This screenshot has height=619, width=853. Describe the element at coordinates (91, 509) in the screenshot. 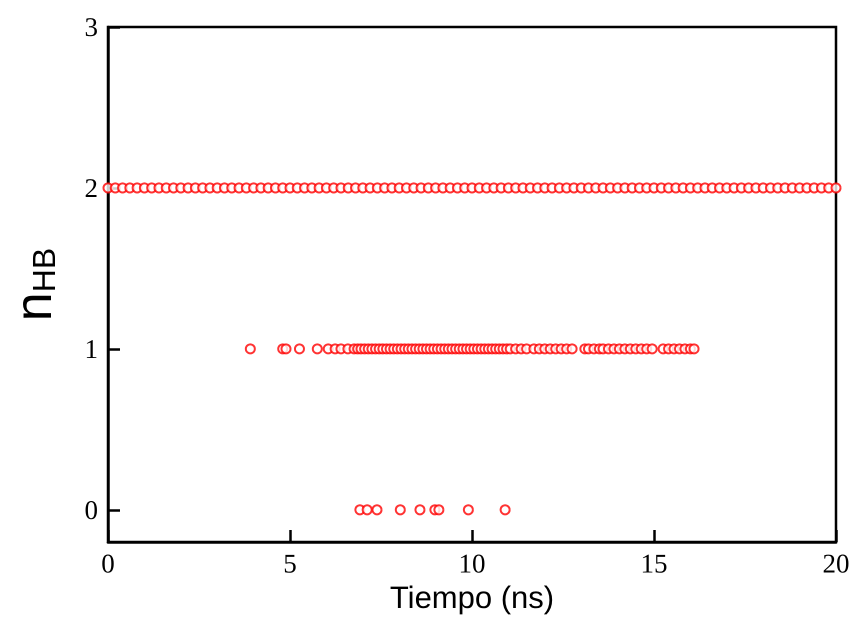

I see `y-tick-label: 0` at that location.